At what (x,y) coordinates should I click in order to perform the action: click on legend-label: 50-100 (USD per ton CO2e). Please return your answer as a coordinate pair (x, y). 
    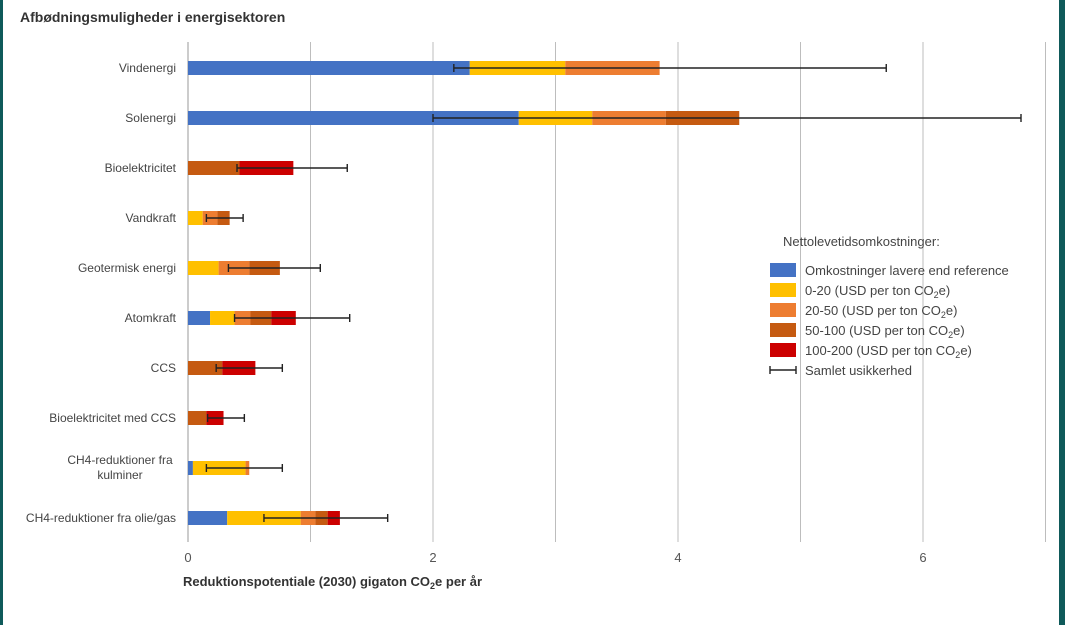
    Looking at the image, I should click on (885, 331).